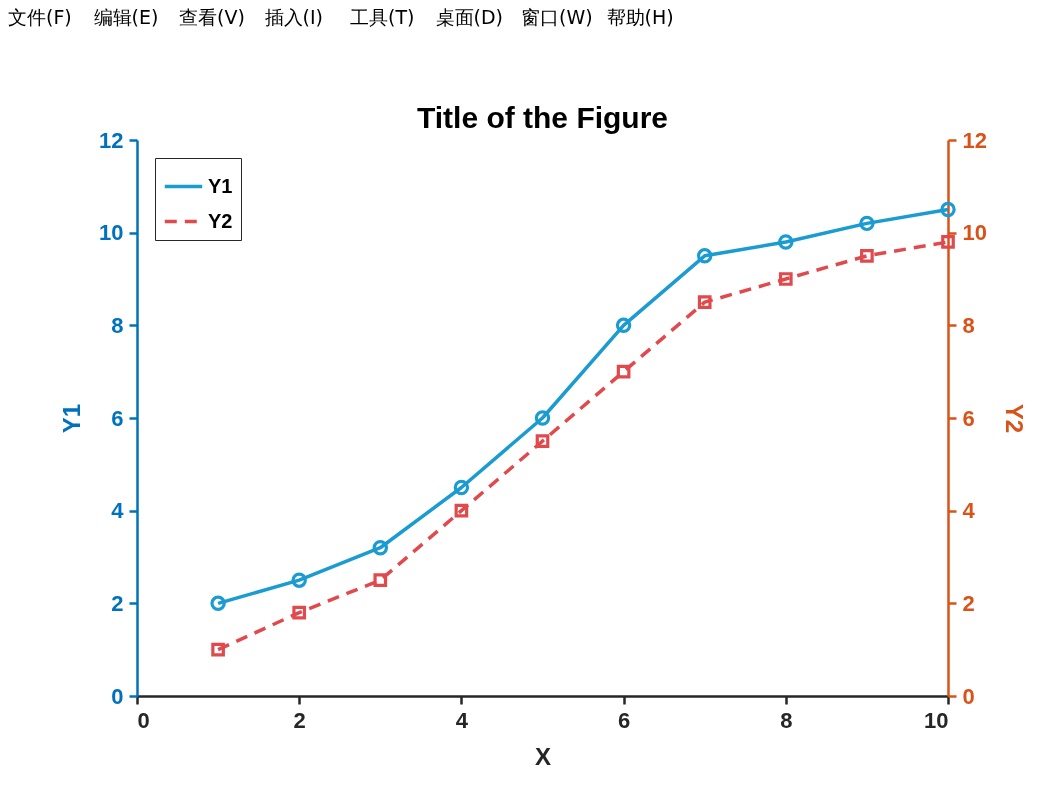 The height and width of the screenshot is (785, 1050). What do you see at coordinates (117, 603) in the screenshot?
I see `y-tick-label: 2` at bounding box center [117, 603].